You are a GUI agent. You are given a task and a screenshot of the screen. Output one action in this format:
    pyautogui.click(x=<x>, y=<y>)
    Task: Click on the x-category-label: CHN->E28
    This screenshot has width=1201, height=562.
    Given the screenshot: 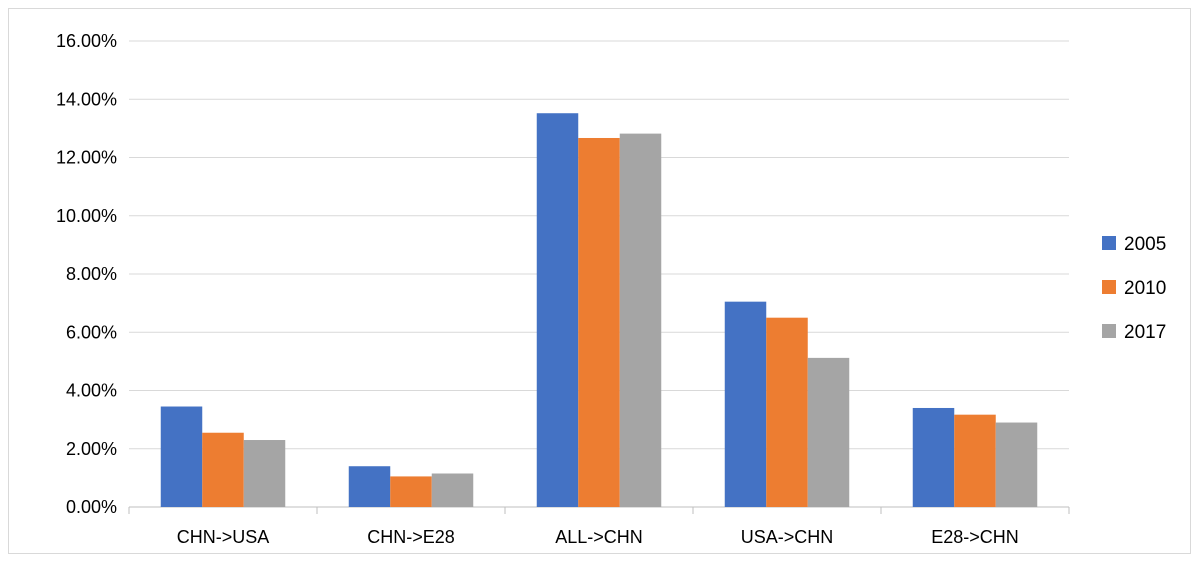 What is the action you would take?
    pyautogui.click(x=411, y=537)
    